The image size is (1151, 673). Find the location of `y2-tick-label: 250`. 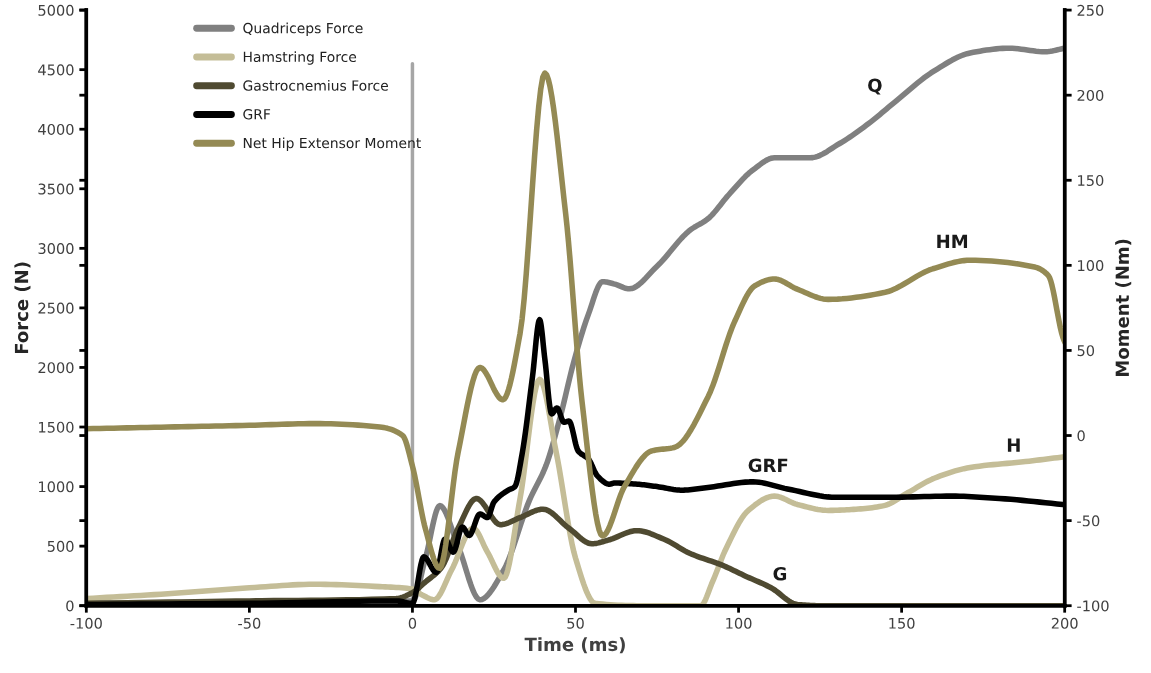

y2-tick-label: 250 is located at coordinates (1090, 10).